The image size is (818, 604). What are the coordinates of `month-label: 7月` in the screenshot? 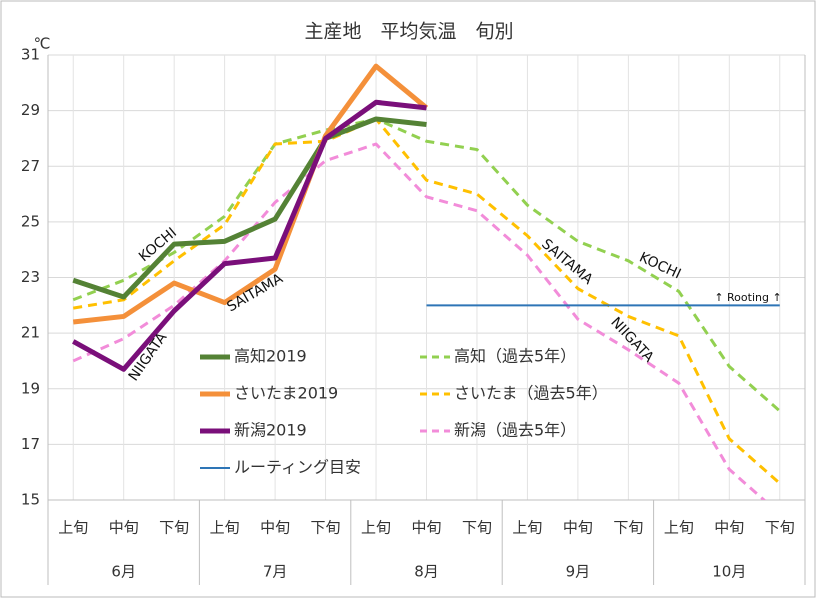 It's located at (275, 572).